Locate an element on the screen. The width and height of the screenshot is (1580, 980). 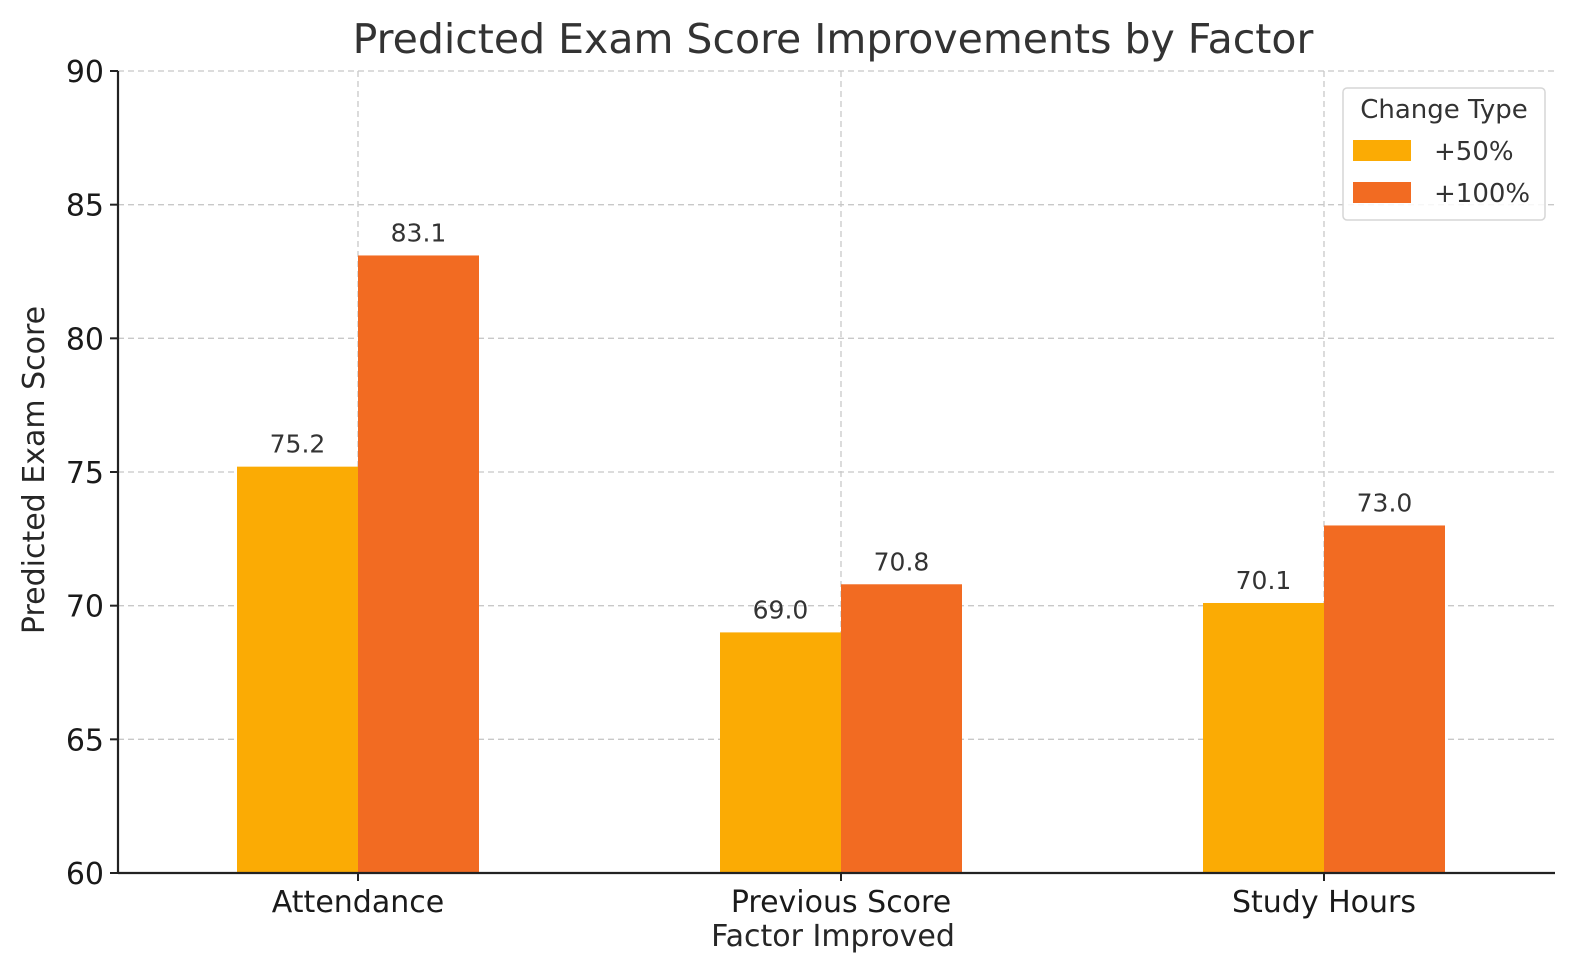
y-ticks: 60 65 70 75 80 85 90 is located at coordinates (92, 473).